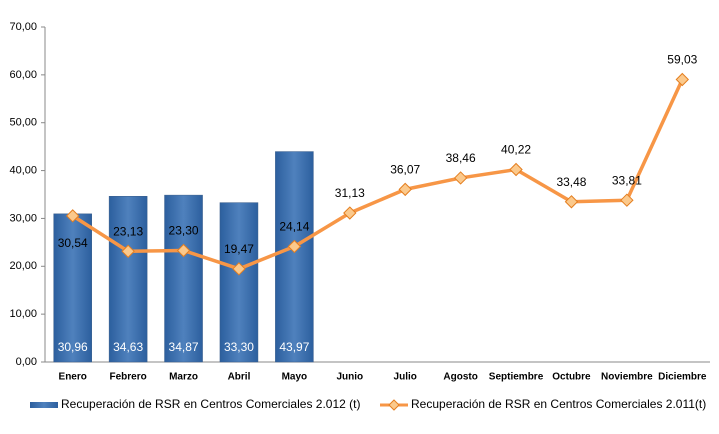  Describe the element at coordinates (128, 377) in the screenshot. I see `x-tick-label: Febrero` at that location.